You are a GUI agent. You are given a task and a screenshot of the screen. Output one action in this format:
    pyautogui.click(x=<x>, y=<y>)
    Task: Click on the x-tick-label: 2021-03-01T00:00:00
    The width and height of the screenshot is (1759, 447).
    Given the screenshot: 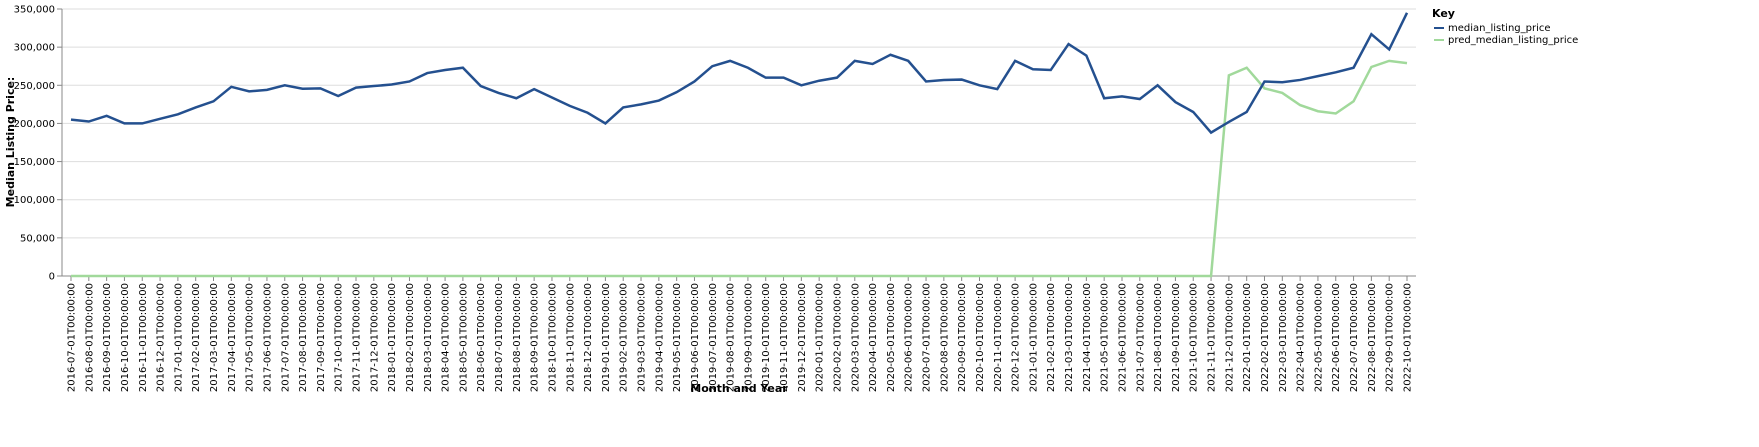 What is the action you would take?
    pyautogui.click(x=1069, y=337)
    